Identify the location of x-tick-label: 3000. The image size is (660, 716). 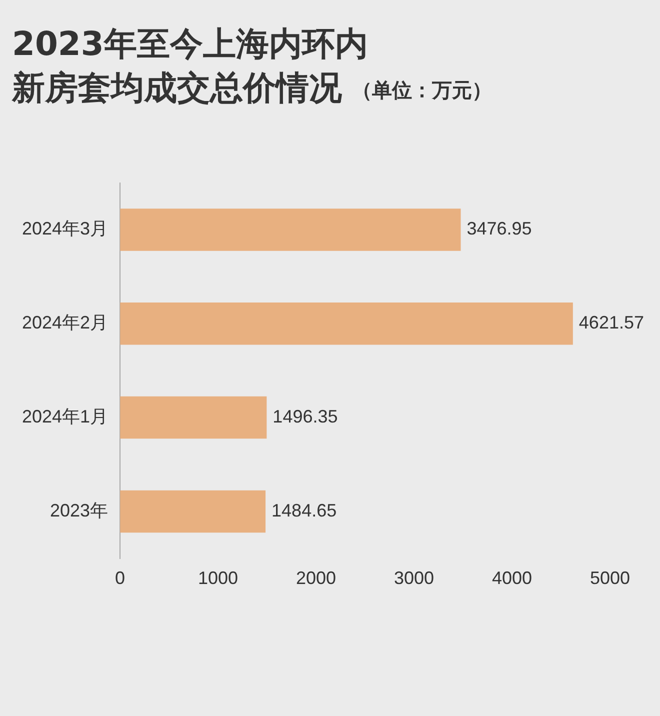
(414, 578).